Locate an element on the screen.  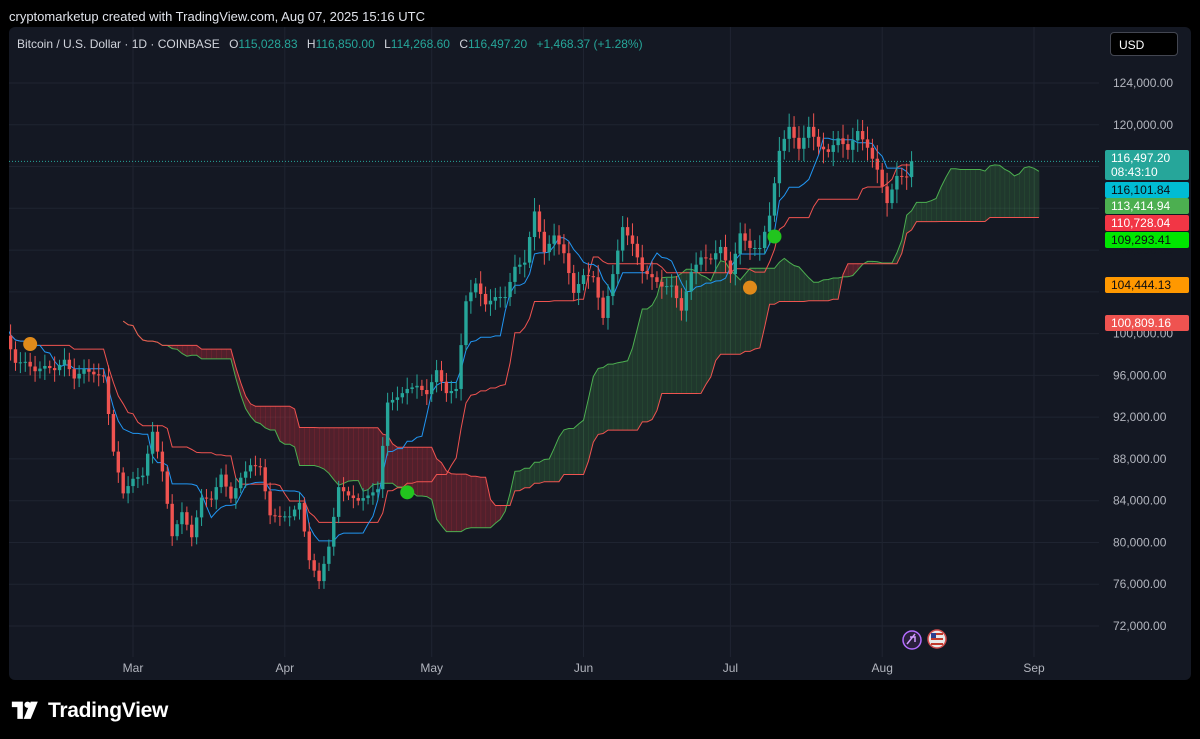
lead1-badge-text: 113,414.94 is located at coordinates (1140, 206).